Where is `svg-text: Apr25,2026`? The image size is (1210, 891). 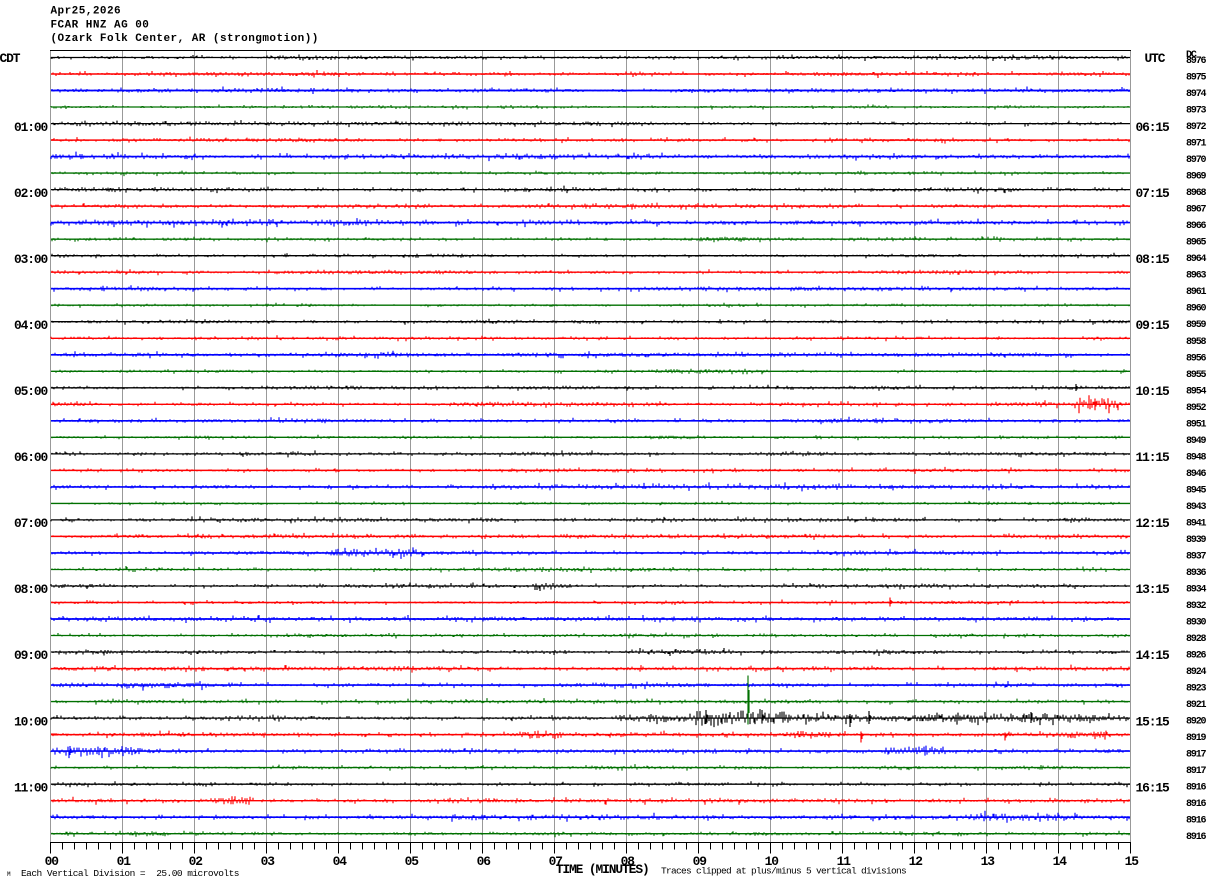 svg-text: Apr25,2026 is located at coordinates (86, 12).